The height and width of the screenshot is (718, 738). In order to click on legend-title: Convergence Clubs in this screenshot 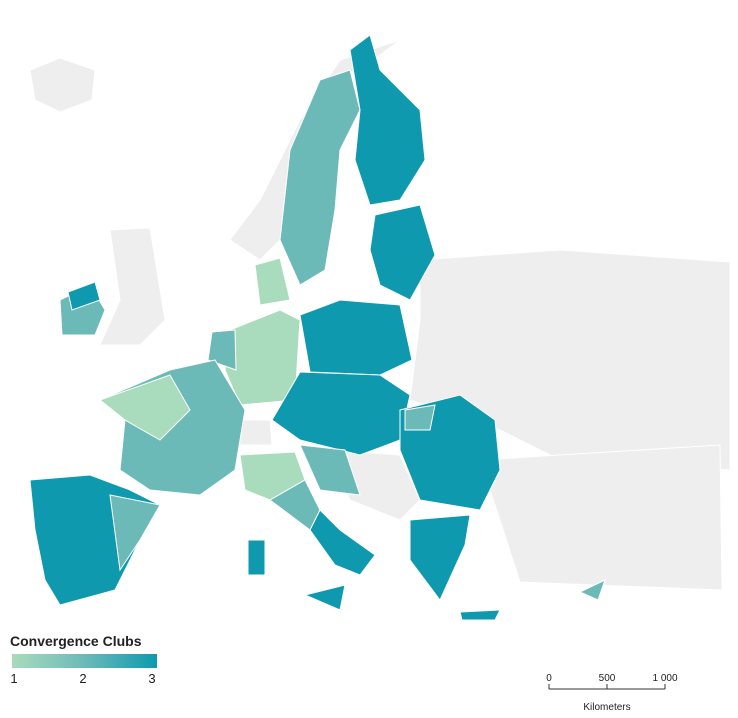, I will do `click(76, 641)`.